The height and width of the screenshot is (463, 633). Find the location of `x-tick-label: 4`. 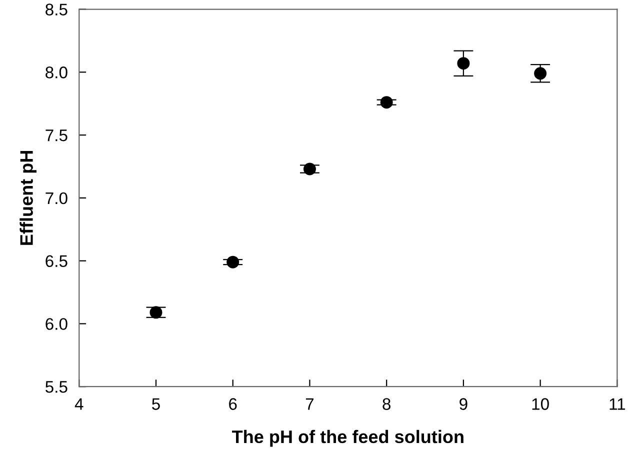

x-tick-label: 4 is located at coordinates (79, 404).